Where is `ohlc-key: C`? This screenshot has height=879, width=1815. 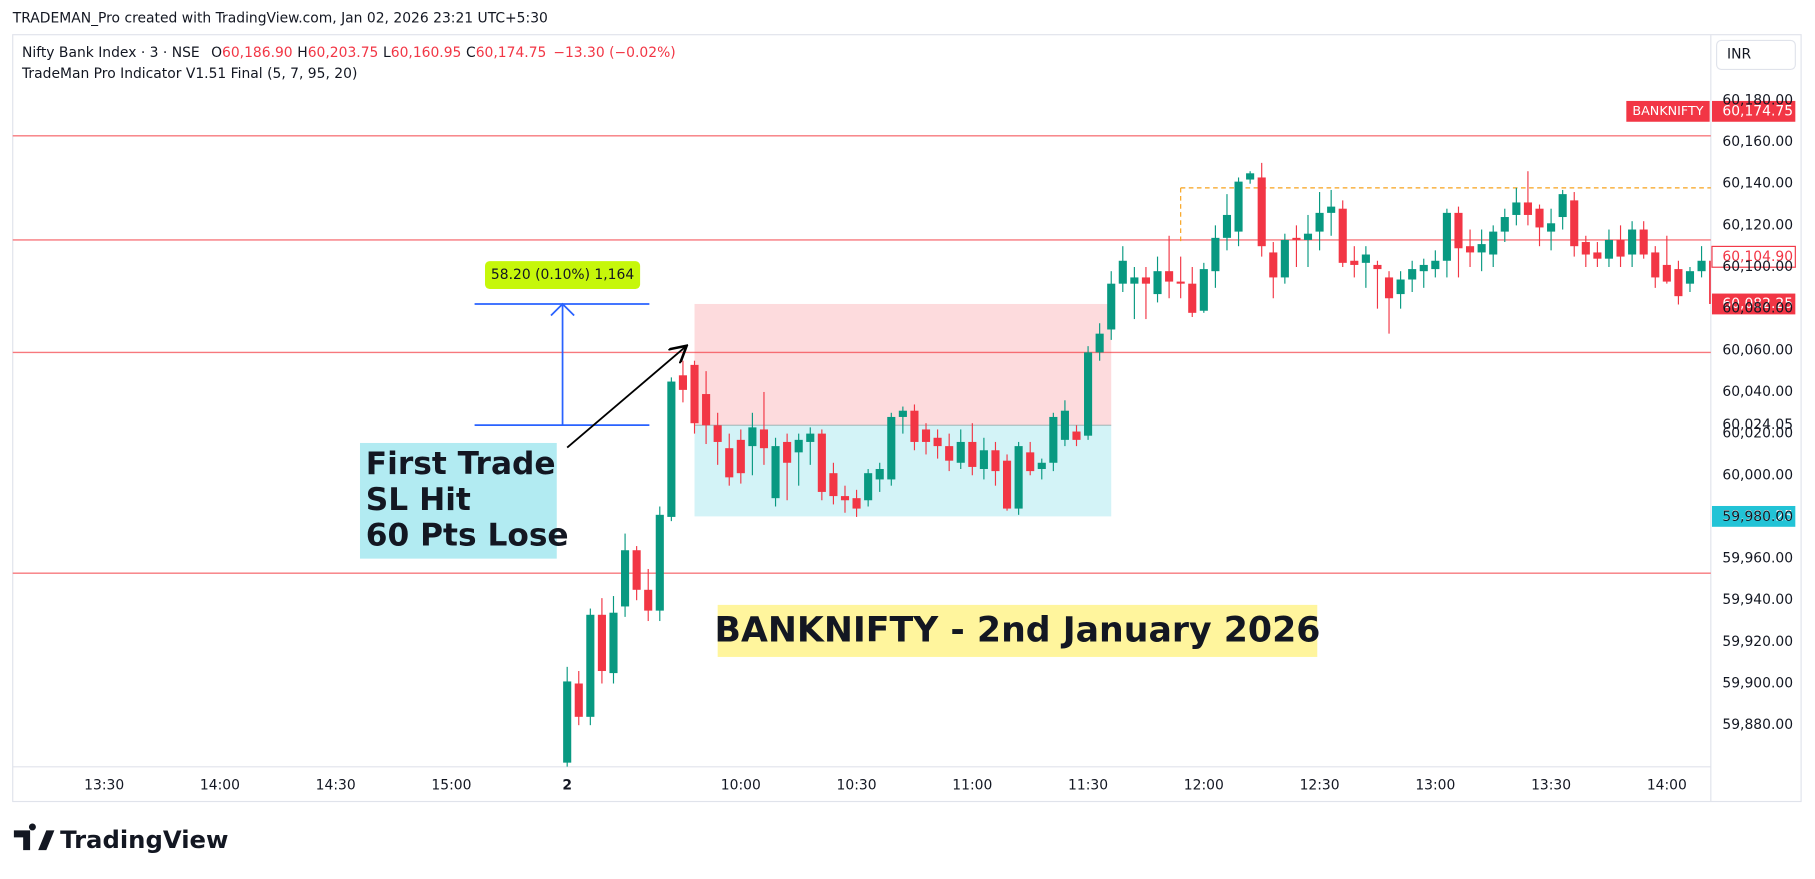 ohlc-key: C is located at coordinates (471, 53).